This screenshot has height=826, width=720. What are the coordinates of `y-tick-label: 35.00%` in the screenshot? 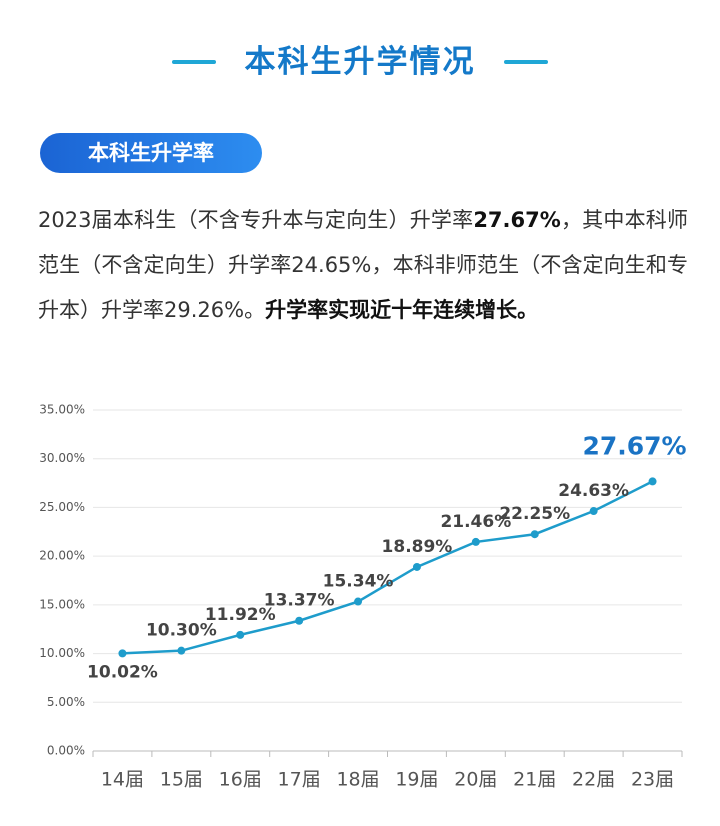 It's located at (62, 410).